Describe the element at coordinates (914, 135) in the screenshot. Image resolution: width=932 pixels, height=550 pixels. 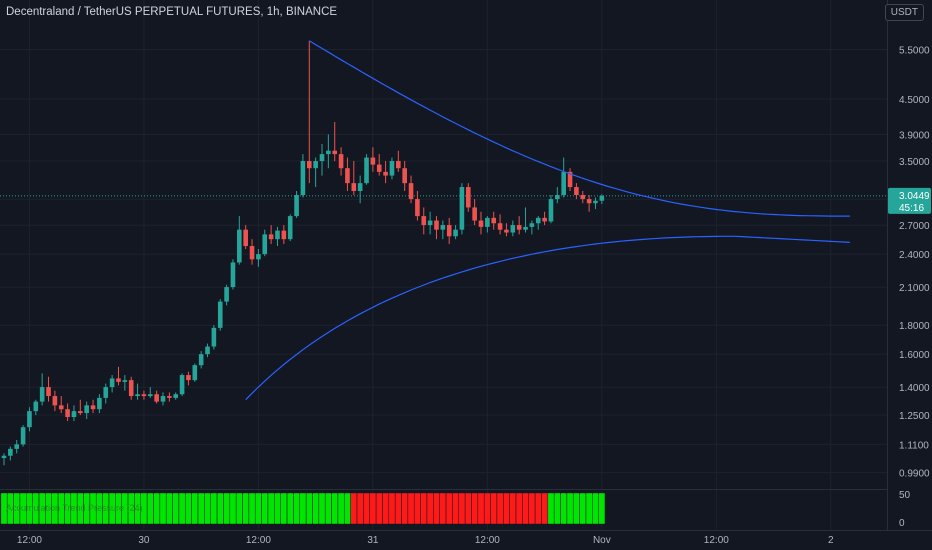
I see `y-tick-label: 3.9000` at that location.